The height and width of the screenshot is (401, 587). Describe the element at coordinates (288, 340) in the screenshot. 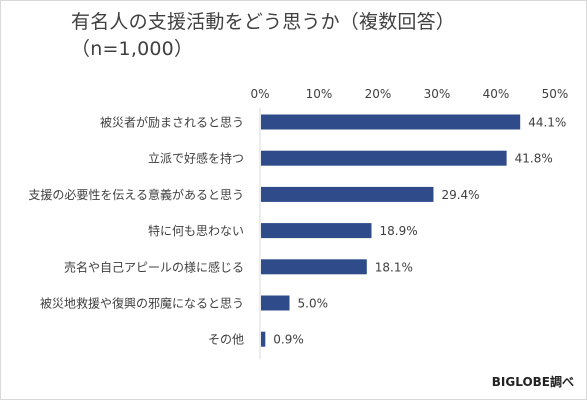

I see `data-label: 0.9%` at that location.